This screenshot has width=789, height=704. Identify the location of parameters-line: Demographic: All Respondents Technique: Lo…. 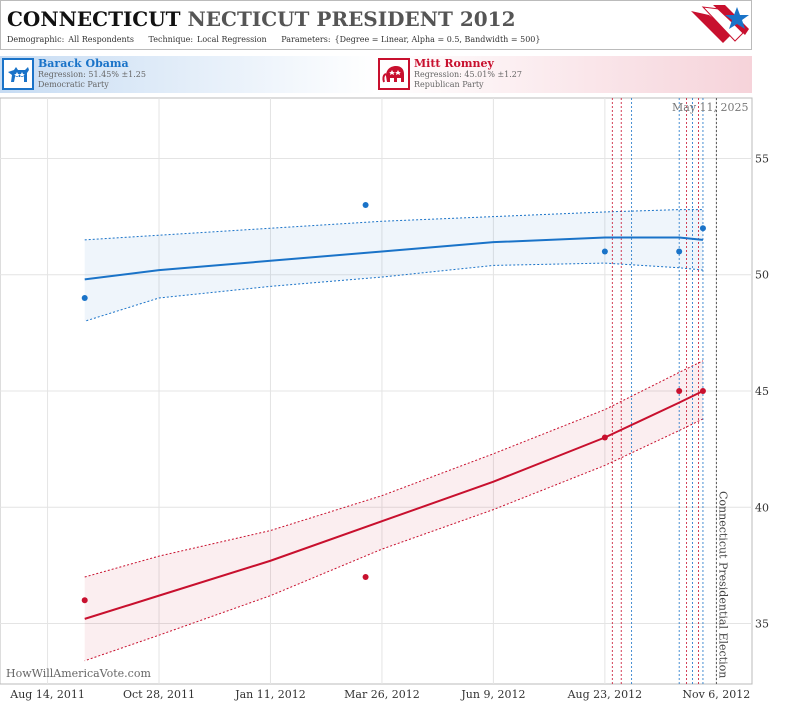
(275, 39).